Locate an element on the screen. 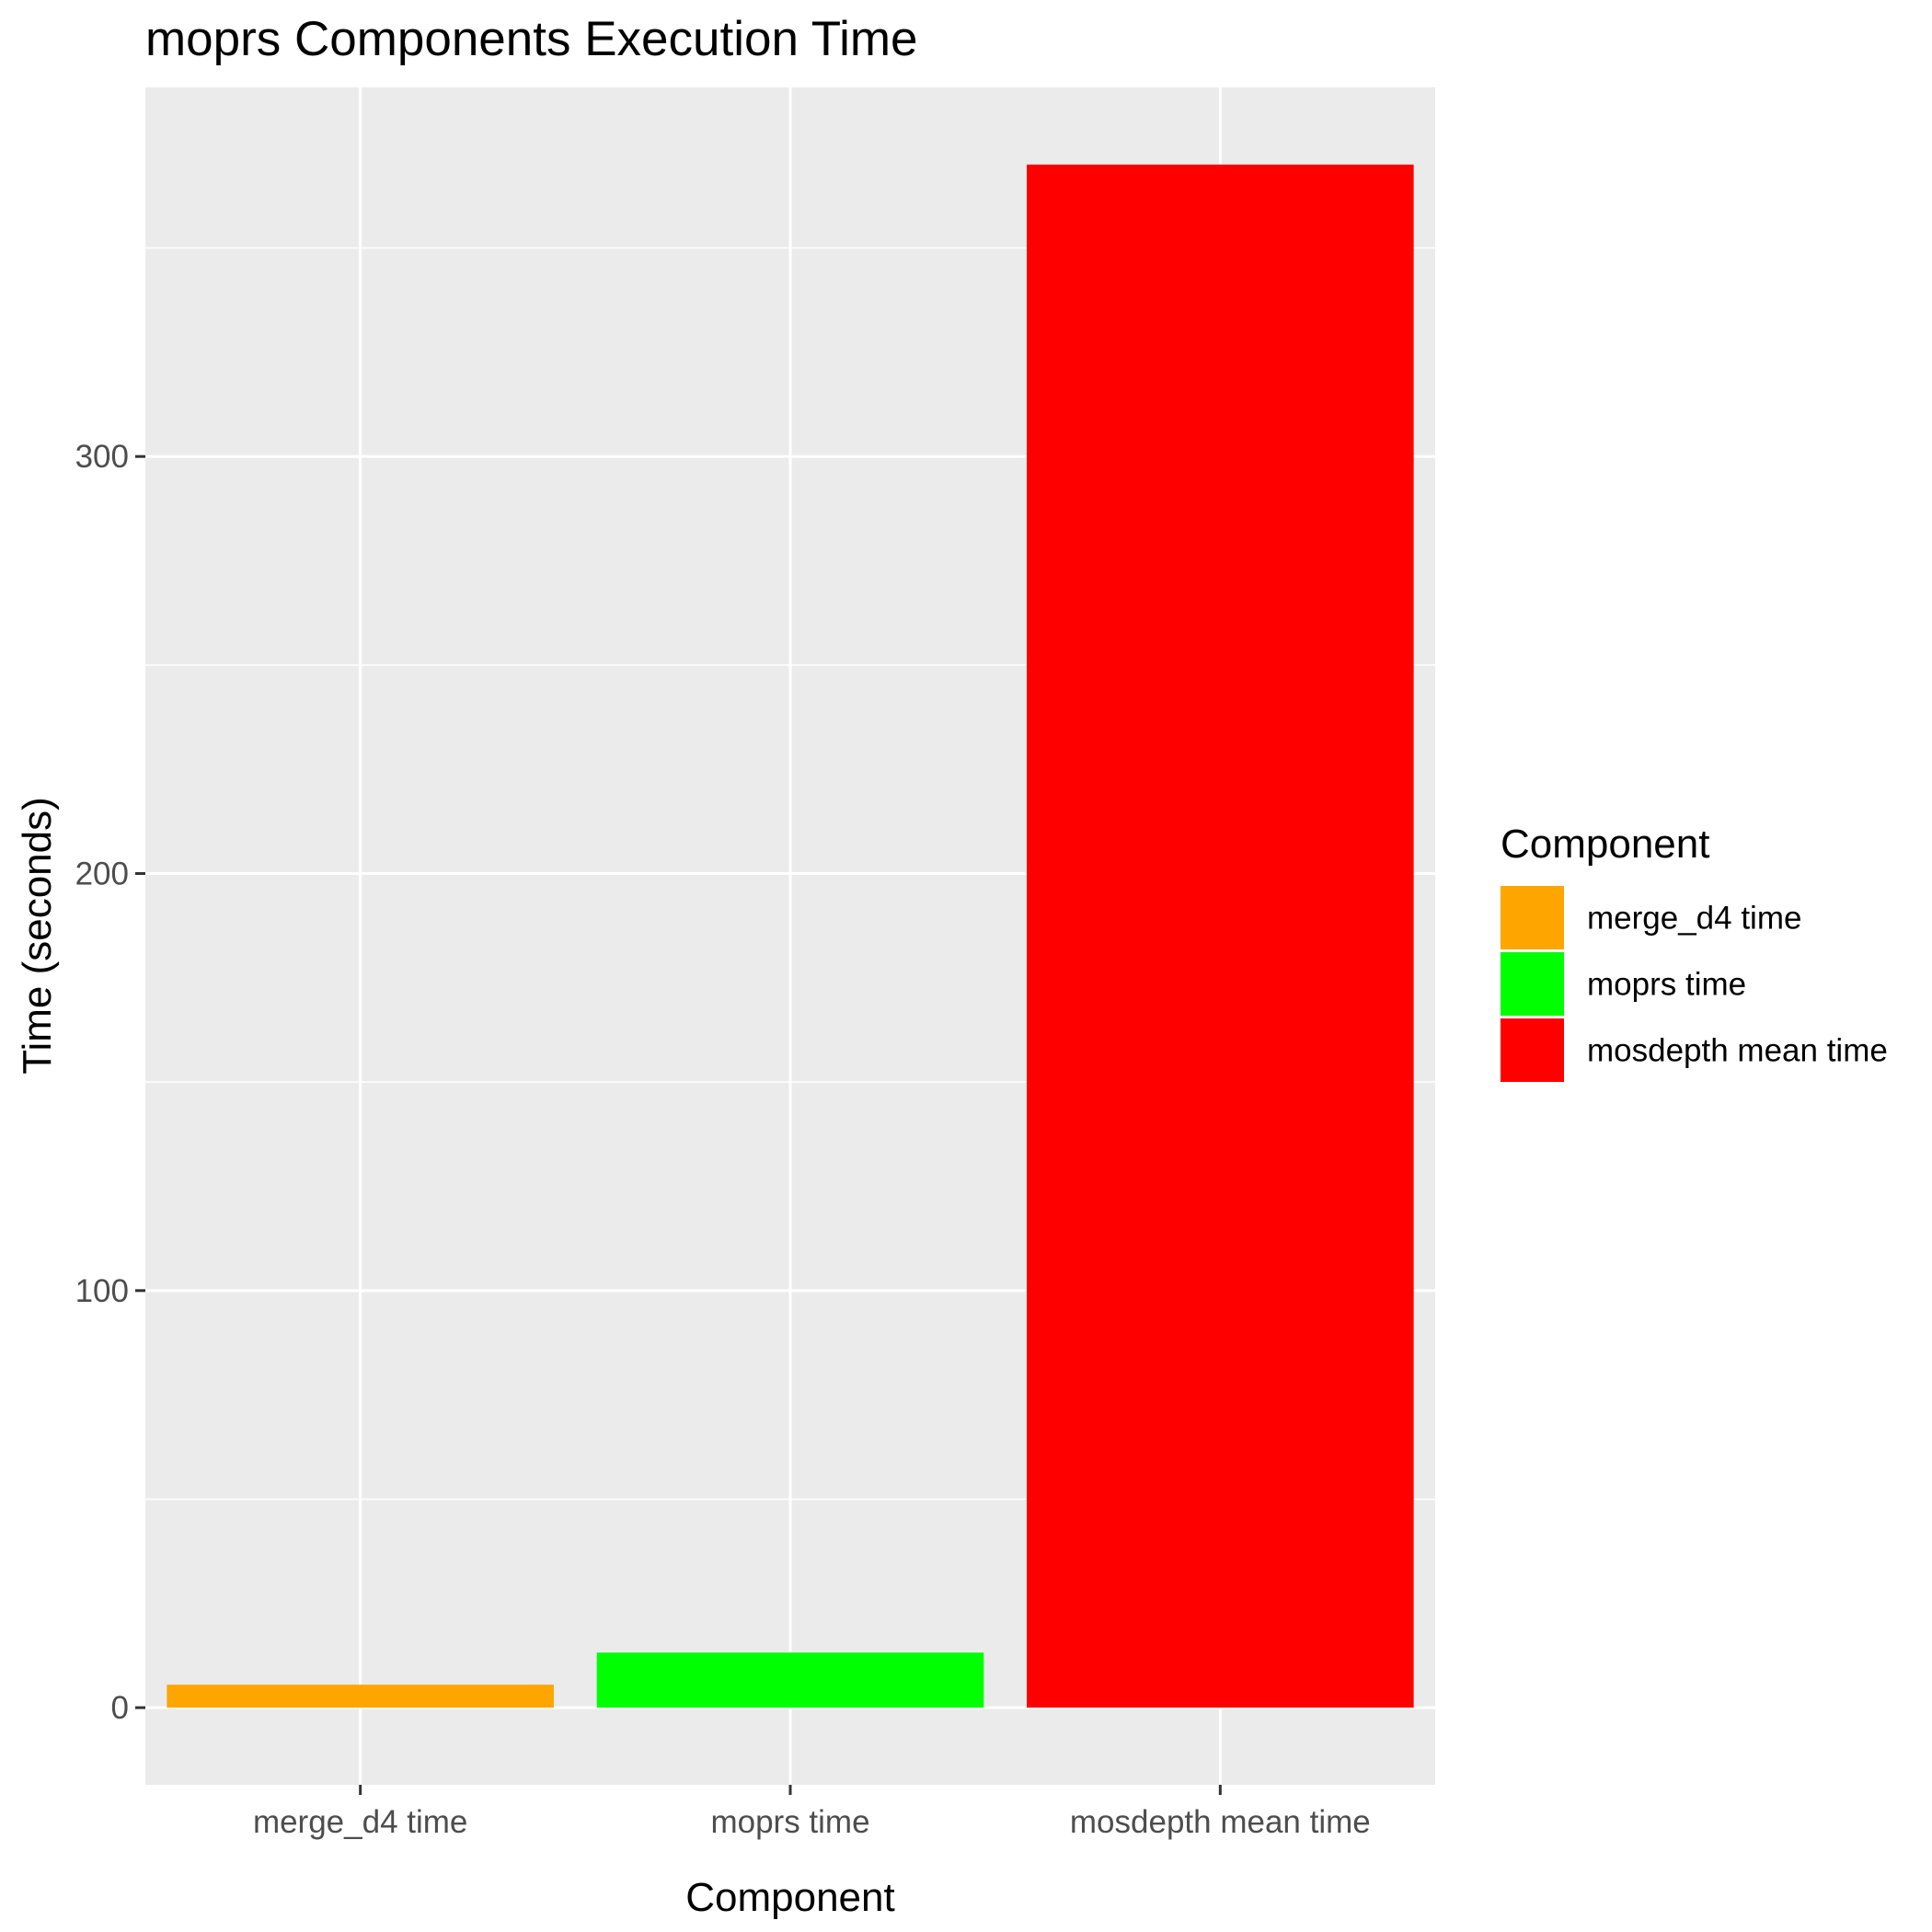 Image resolution: width=1932 pixels, height=1932 pixels. legend-label: mosdepth mean time is located at coordinates (1737, 1051).